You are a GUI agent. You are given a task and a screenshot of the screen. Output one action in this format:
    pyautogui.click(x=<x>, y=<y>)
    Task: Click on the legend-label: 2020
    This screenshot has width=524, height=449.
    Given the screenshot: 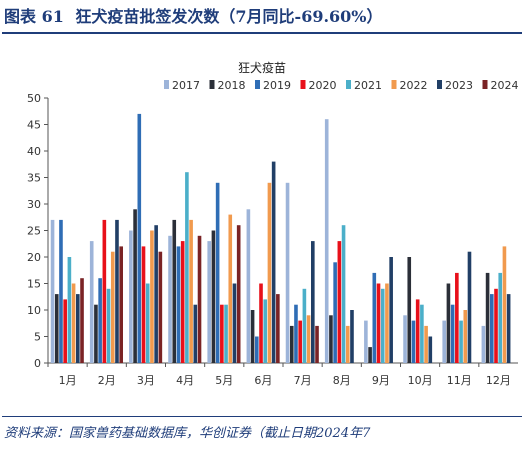 What is the action you would take?
    pyautogui.click(x=323, y=85)
    